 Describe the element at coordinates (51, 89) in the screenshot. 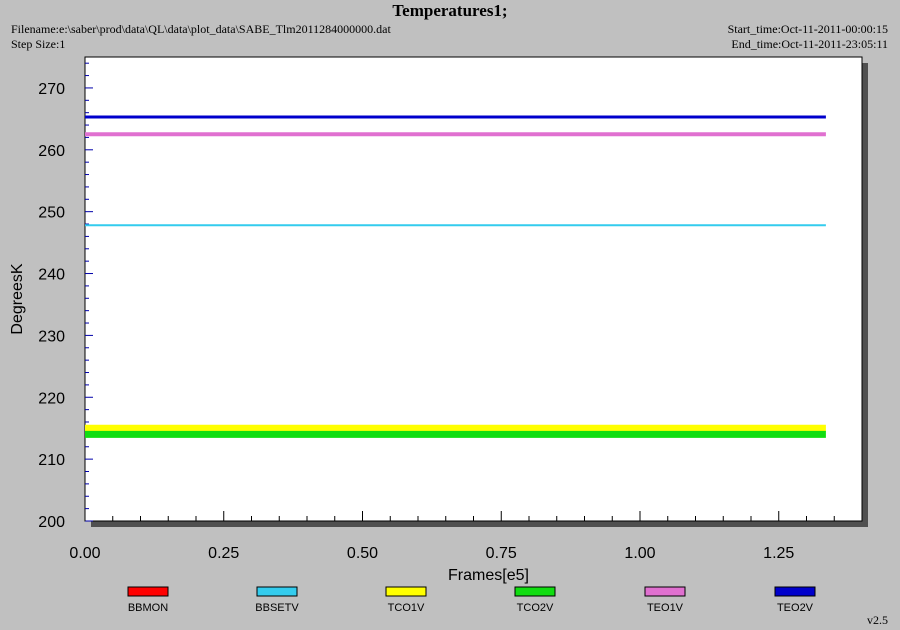

I see `y-tick-label: 270` at that location.